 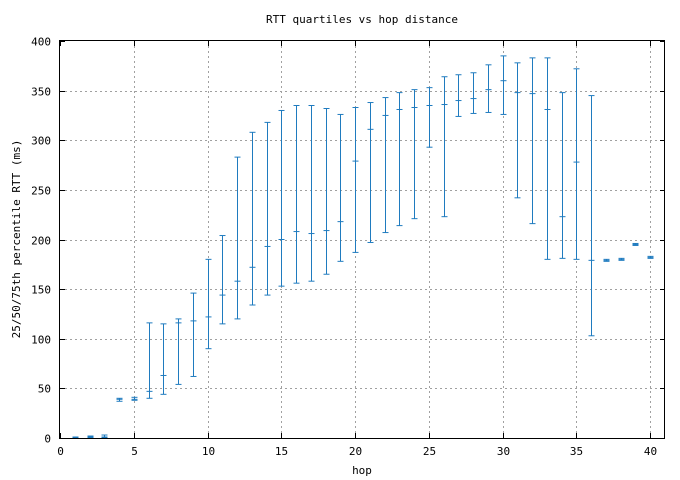 What do you see at coordinates (41, 340) in the screenshot?
I see `y-tick-label: 100` at bounding box center [41, 340].